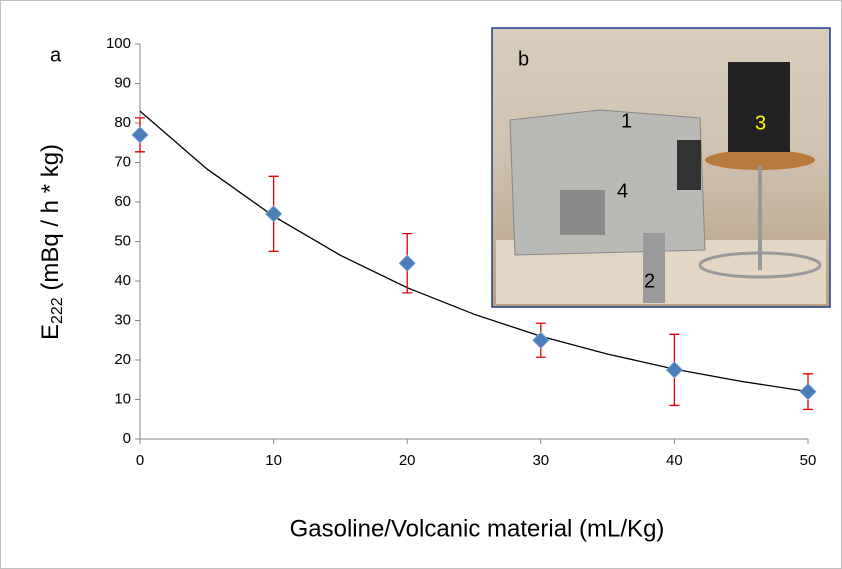 This screenshot has width=842, height=569. Describe the element at coordinates (649, 281) in the screenshot. I see `item-label: 2` at that location.